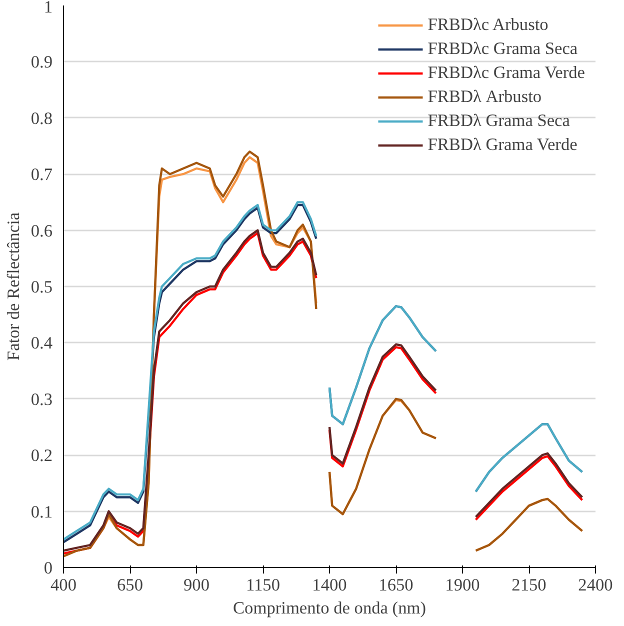 This screenshot has height=626, width=624. I want to click on x-tick-label: 1900, so click(462, 585).